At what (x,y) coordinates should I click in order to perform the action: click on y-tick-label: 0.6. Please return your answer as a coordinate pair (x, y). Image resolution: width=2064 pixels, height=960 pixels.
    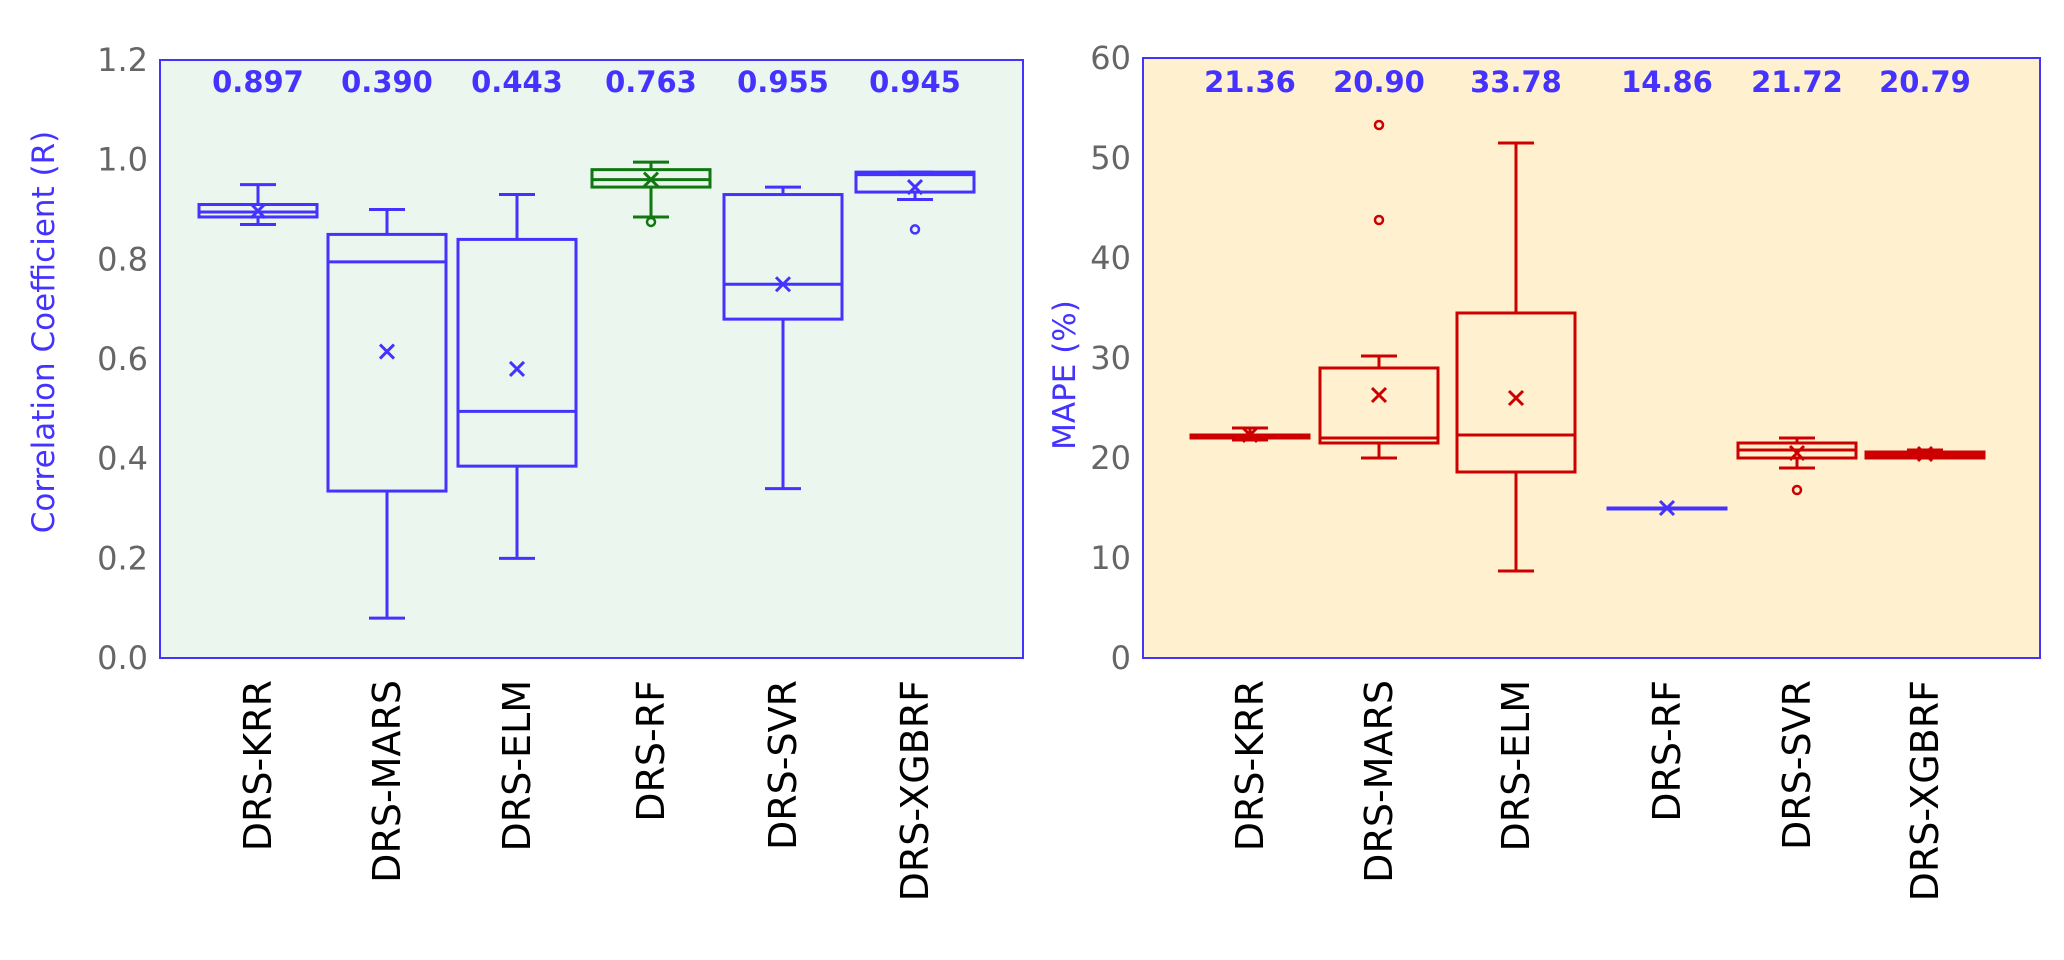
    Looking at the image, I should click on (122, 359).